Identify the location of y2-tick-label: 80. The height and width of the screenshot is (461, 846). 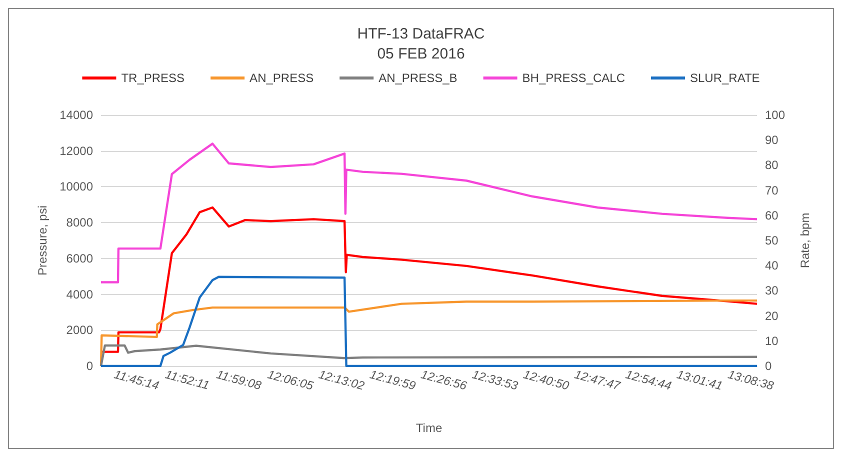
(772, 165).